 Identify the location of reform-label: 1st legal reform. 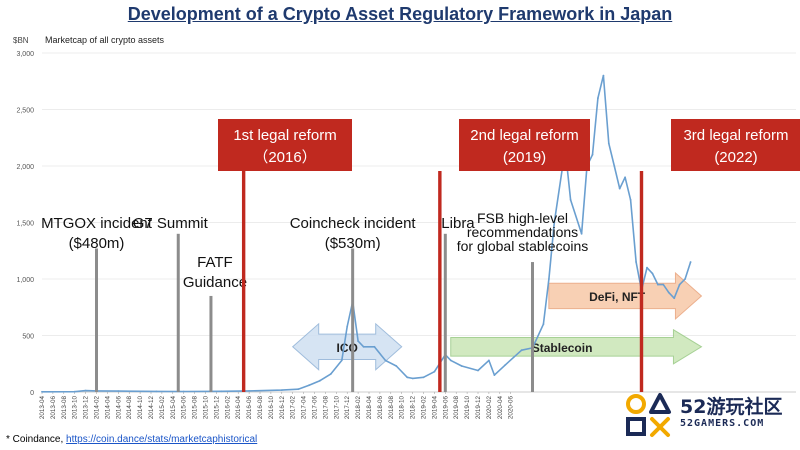
(284, 135).